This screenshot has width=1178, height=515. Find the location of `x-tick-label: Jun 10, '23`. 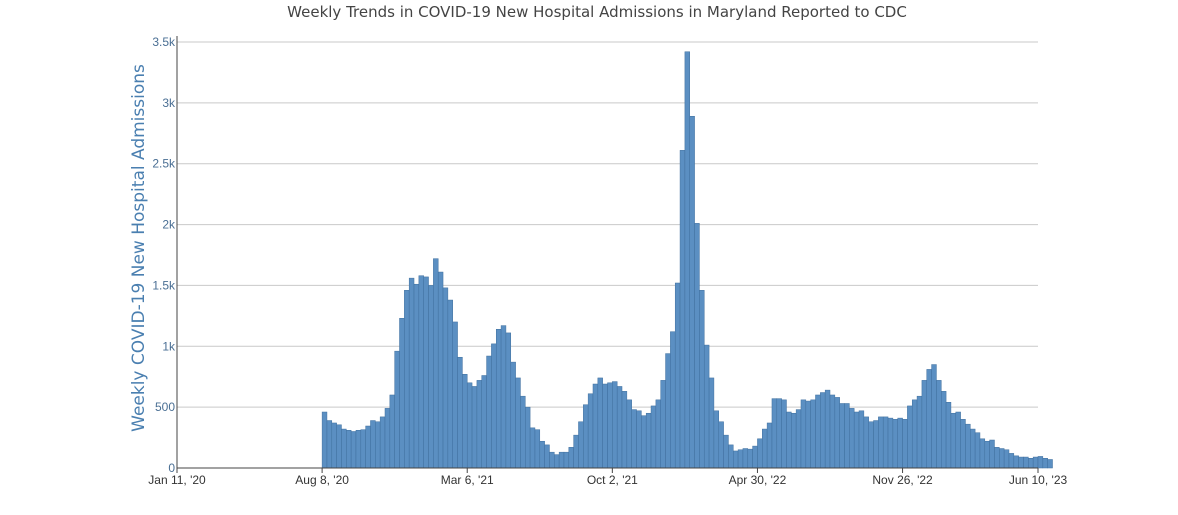

x-tick-label: Jun 10, '23 is located at coordinates (1038, 480).